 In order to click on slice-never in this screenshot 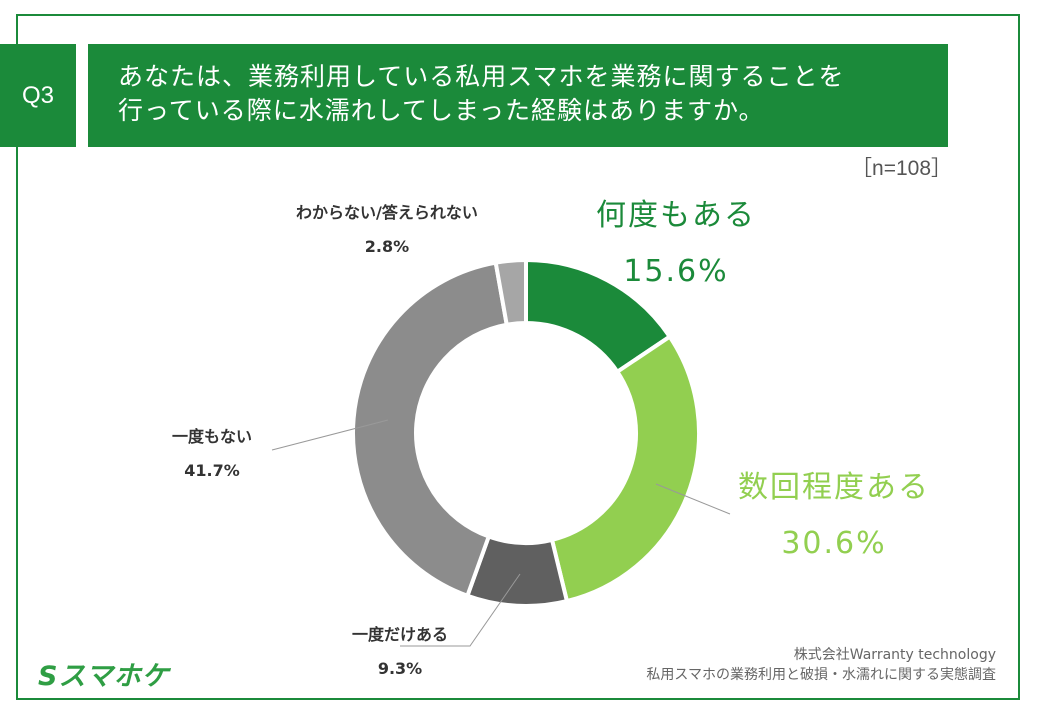, I will do `click(430, 429)`.